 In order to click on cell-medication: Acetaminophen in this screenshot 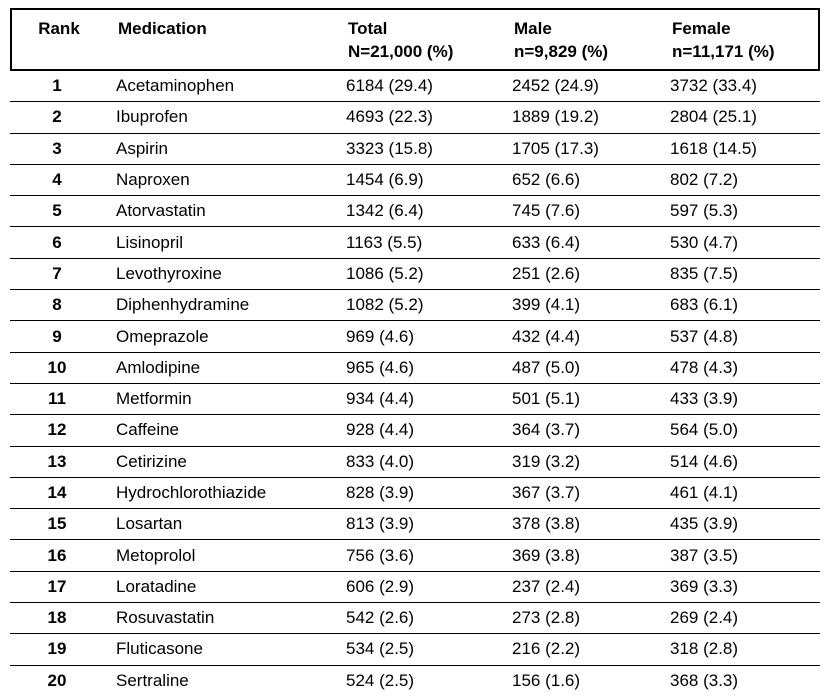, I will do `click(175, 86)`.